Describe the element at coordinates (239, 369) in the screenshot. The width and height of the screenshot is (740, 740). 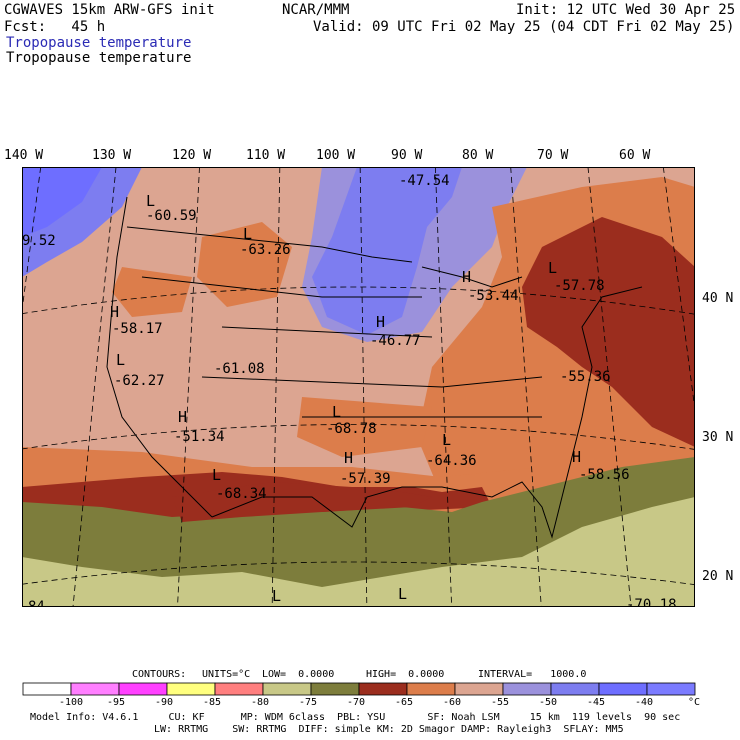
I see `map-label-value: -61.08` at that location.